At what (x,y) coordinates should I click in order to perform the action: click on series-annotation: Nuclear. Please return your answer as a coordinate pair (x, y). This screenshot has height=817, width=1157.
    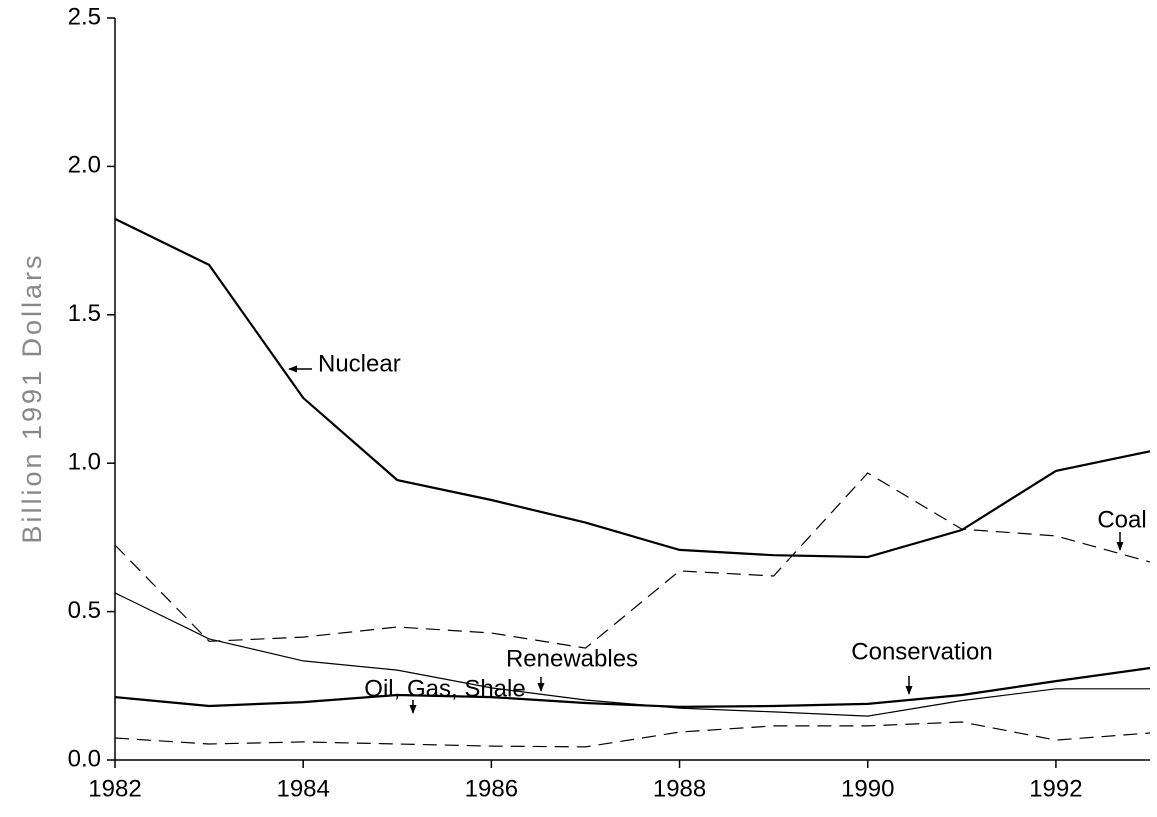
    Looking at the image, I should click on (359, 363).